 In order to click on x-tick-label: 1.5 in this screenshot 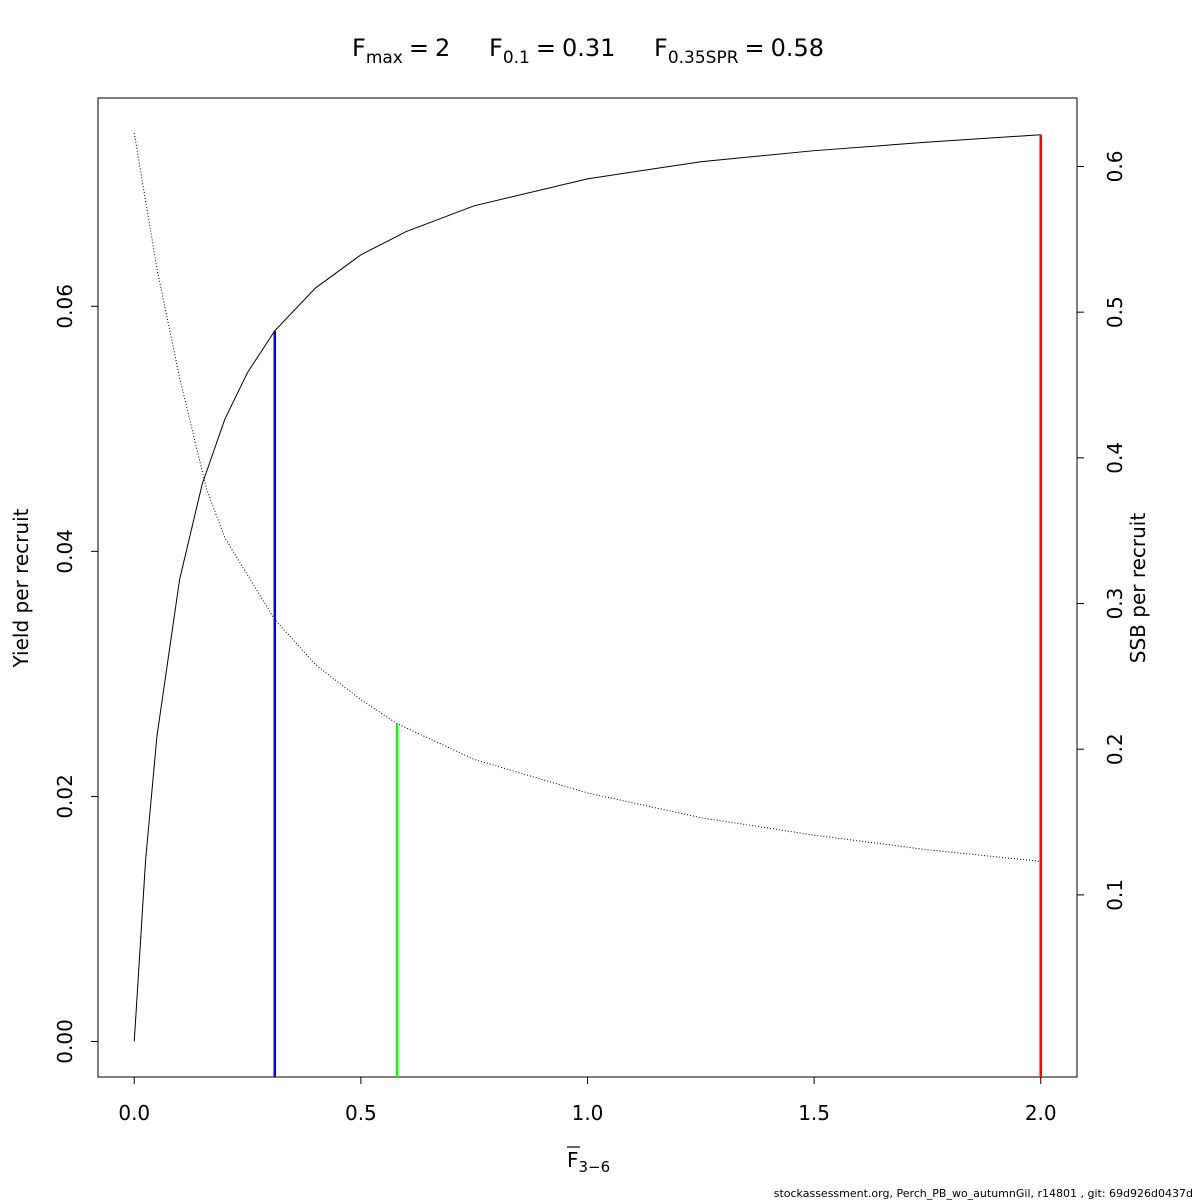, I will do `click(814, 1113)`.